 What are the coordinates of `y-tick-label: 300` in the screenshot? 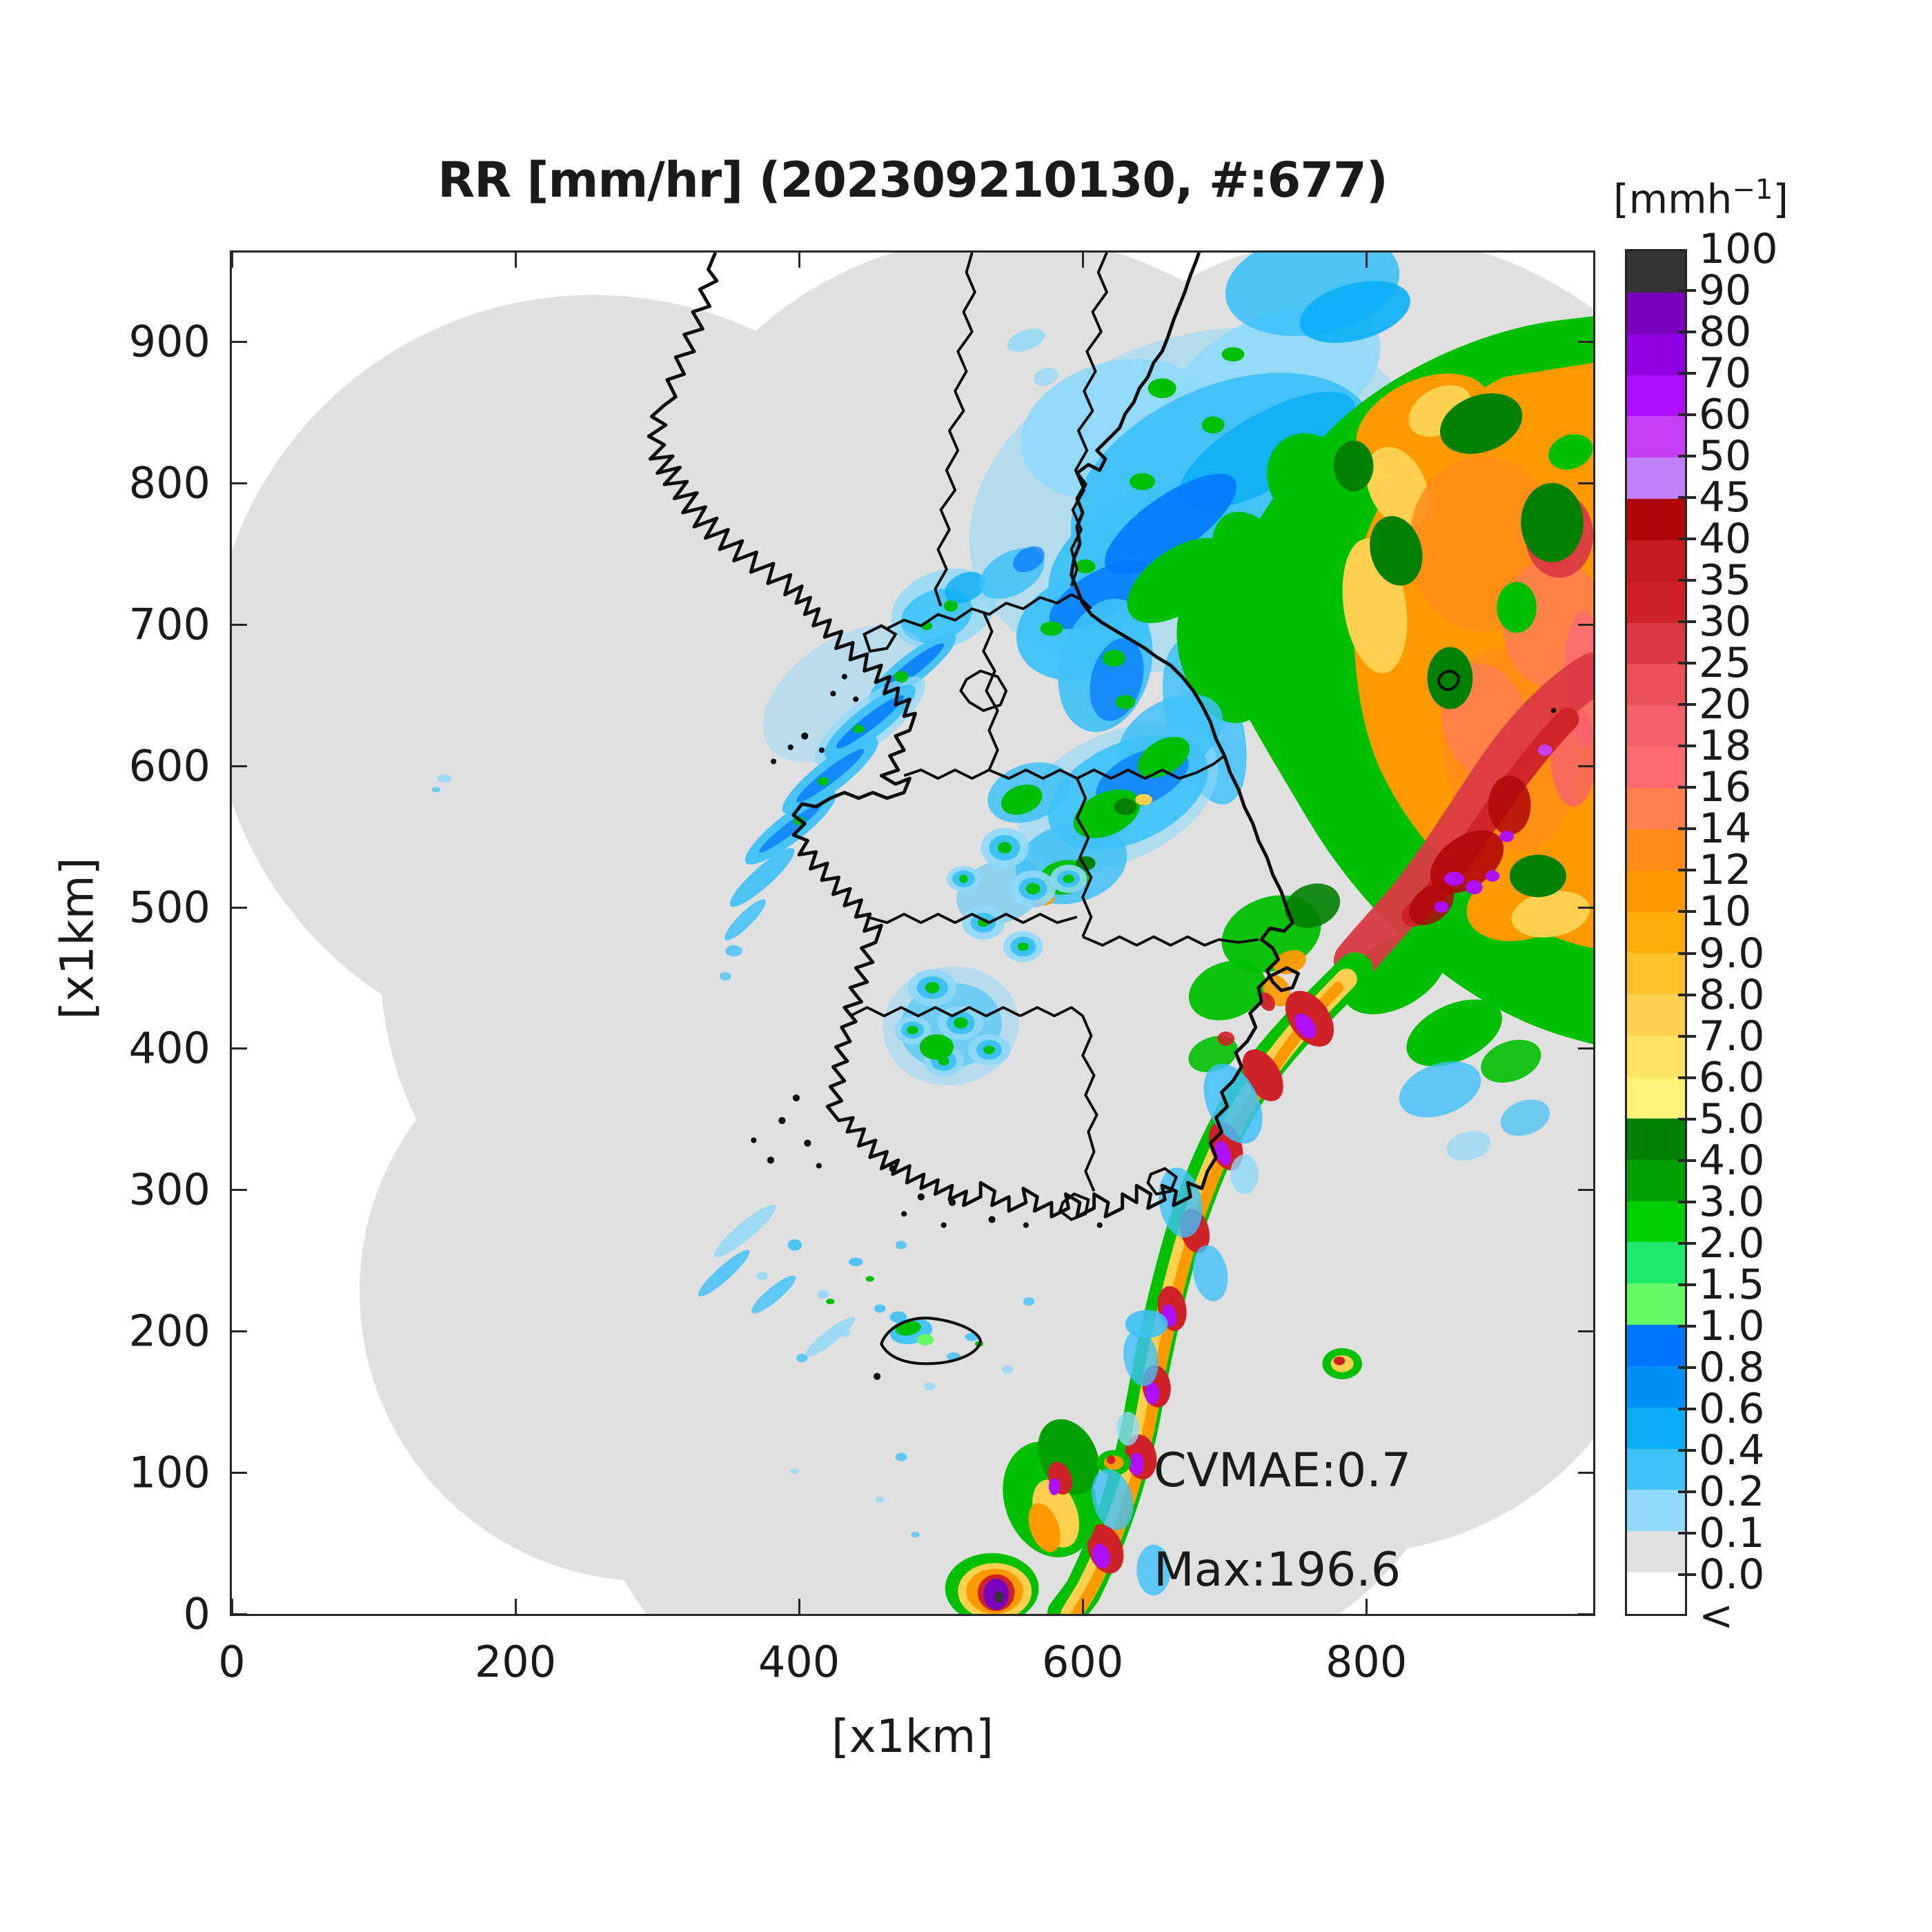 It's located at (169, 1189).